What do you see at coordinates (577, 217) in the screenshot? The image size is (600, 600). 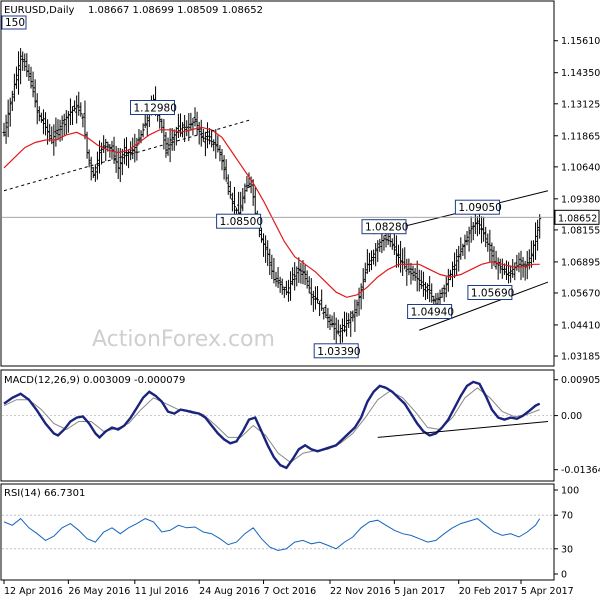 I see `current-price-box-rect` at bounding box center [577, 217].